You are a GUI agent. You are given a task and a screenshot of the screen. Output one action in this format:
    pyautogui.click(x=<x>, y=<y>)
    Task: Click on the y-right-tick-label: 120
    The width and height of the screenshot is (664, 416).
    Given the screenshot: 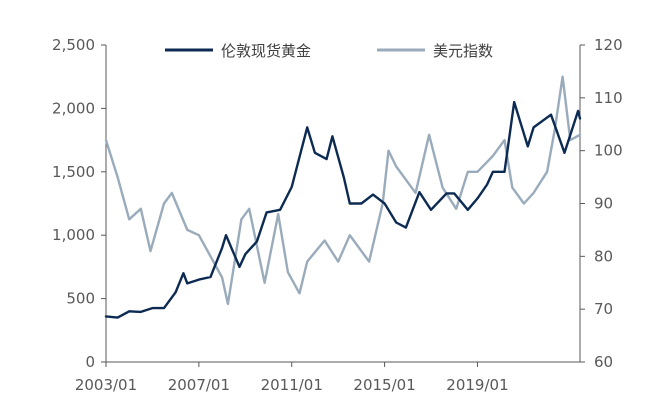 What is the action you would take?
    pyautogui.click(x=608, y=45)
    